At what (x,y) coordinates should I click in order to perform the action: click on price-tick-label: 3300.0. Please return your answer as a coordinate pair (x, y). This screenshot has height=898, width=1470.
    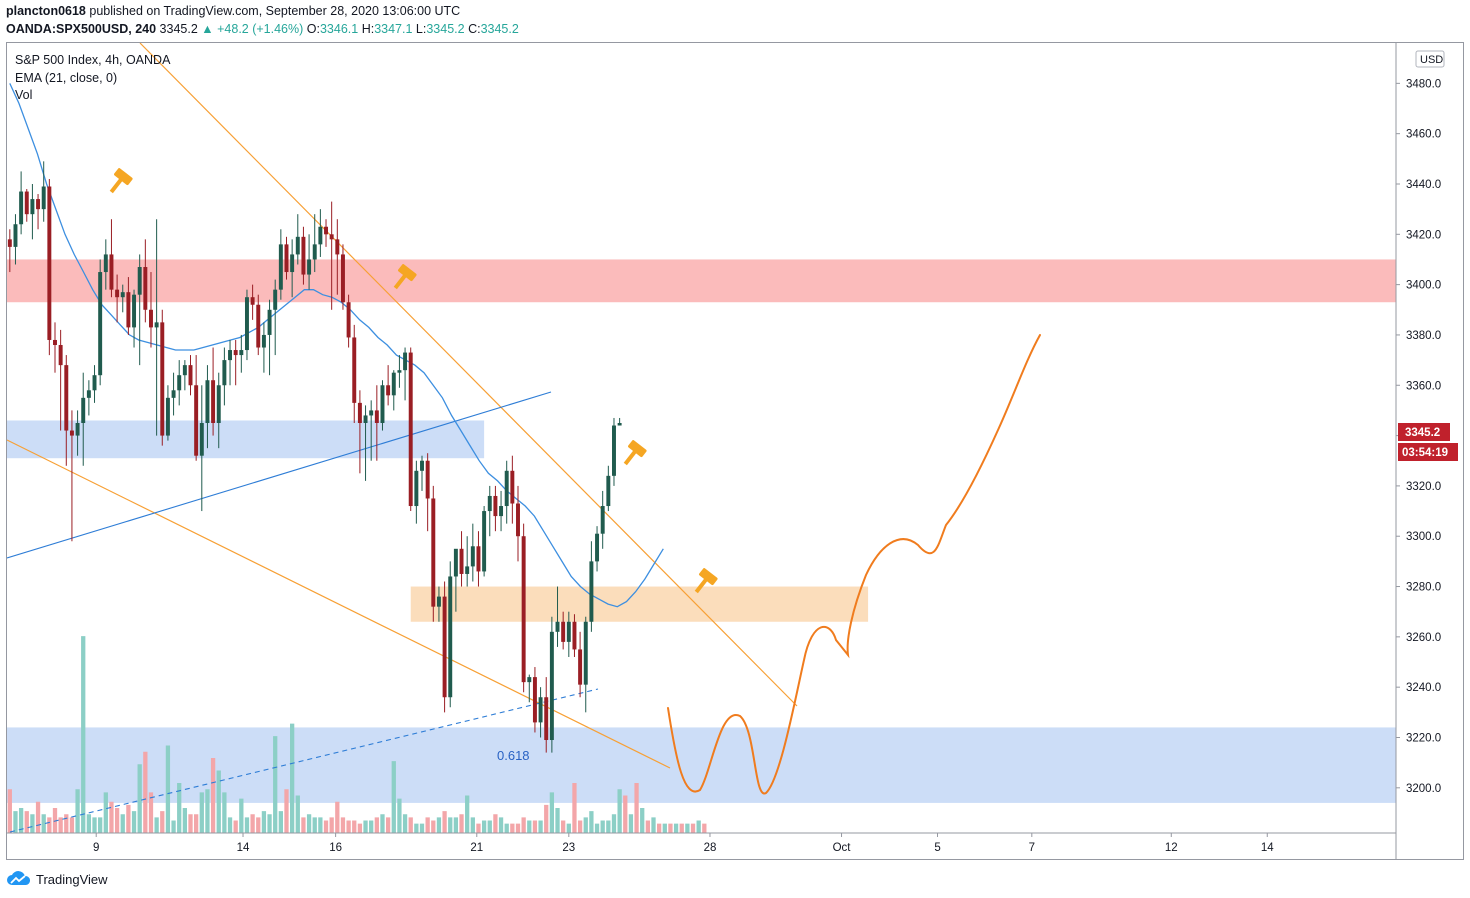
    Looking at the image, I should click on (1423, 537).